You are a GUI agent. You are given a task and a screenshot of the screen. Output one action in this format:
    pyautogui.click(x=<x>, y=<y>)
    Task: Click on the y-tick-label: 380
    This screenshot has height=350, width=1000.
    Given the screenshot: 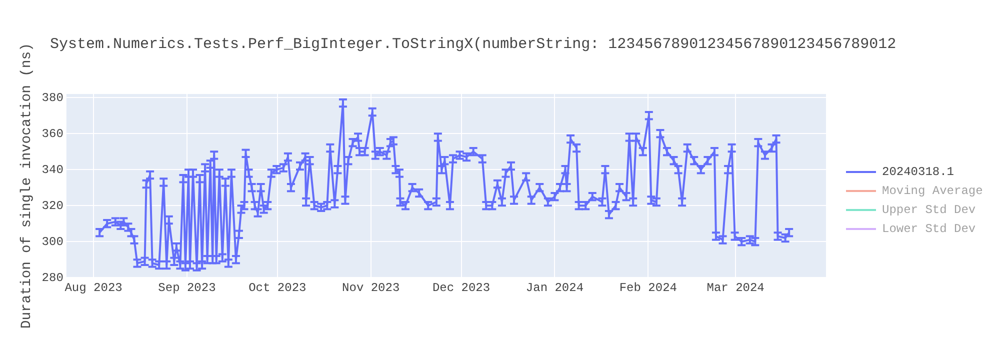 What is the action you would take?
    pyautogui.click(x=53, y=97)
    